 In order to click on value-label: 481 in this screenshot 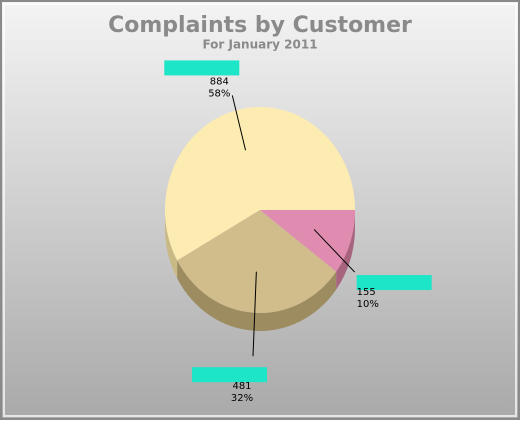, I will do `click(241, 386)`.